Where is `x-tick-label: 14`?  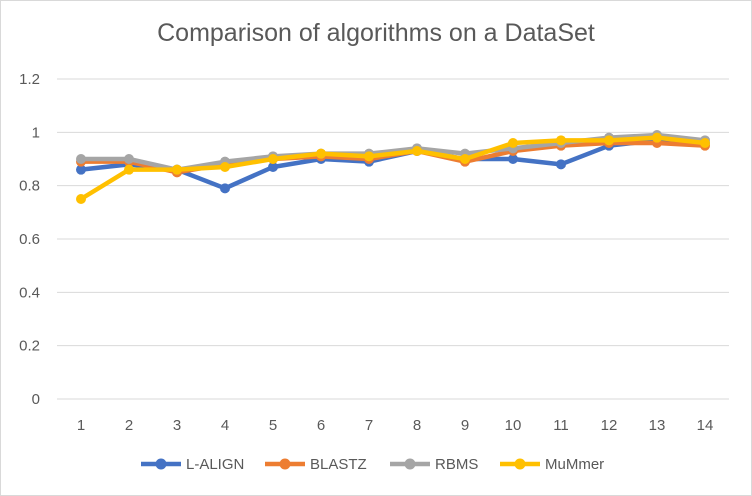
x-tick-label: 14 is located at coordinates (705, 425).